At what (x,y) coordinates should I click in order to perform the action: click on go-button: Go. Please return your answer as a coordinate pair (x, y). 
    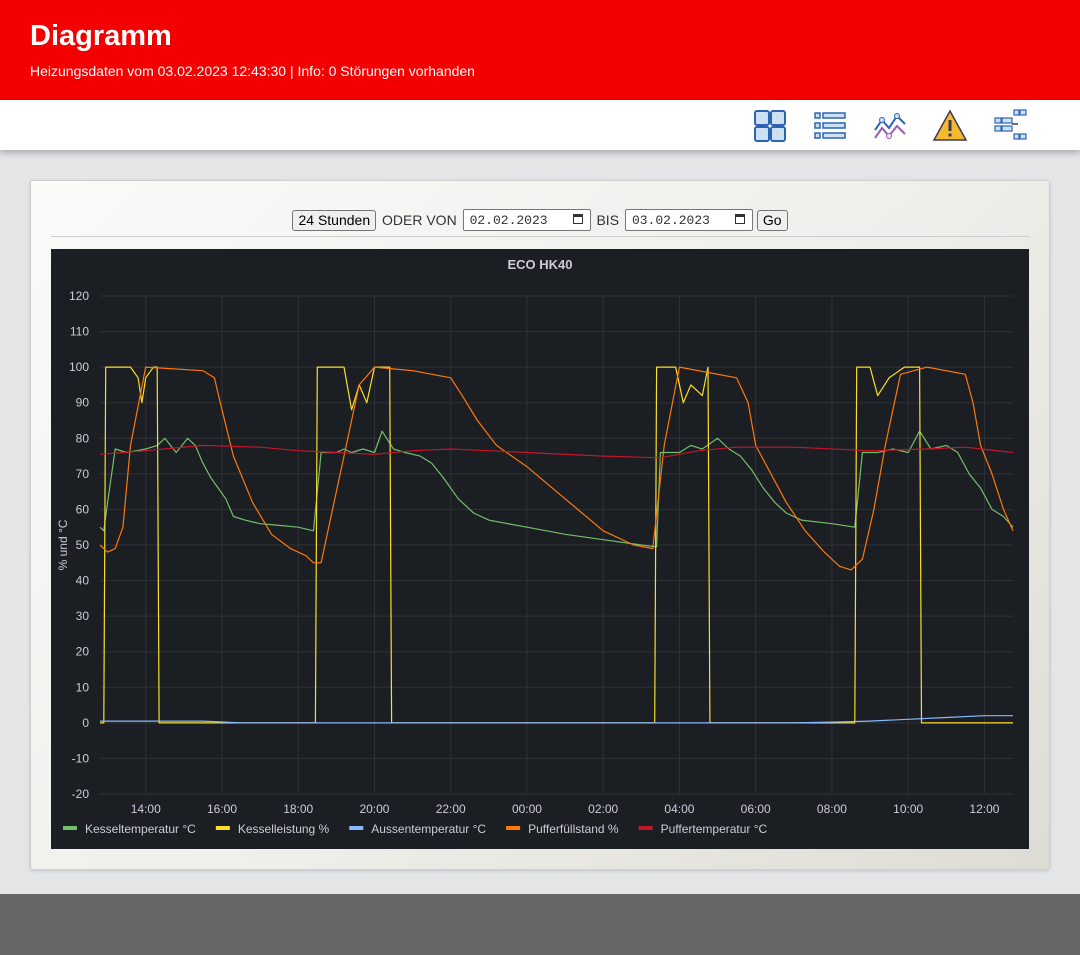
    Looking at the image, I should click on (772, 220).